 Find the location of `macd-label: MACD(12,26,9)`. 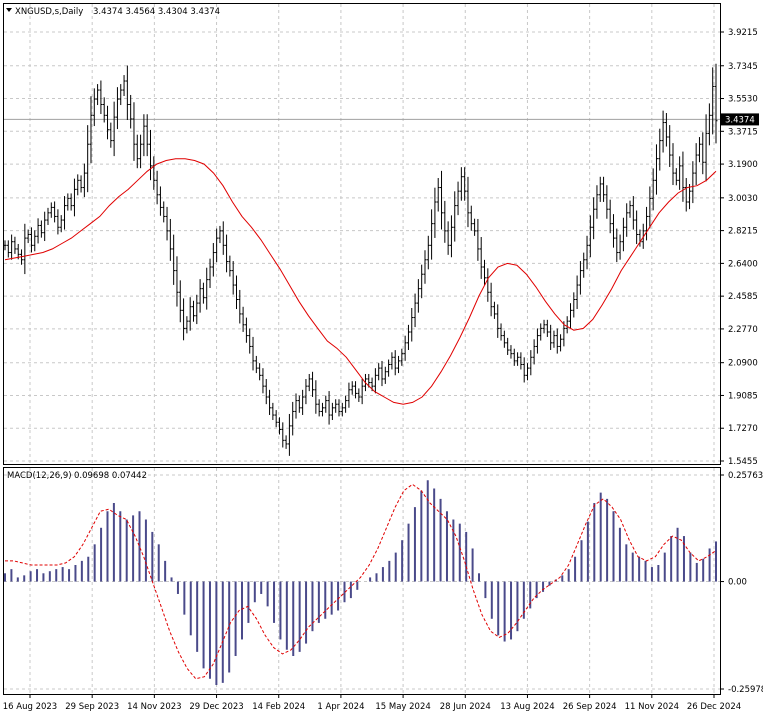

macd-label: MACD(12,26,9) is located at coordinates (39, 476).